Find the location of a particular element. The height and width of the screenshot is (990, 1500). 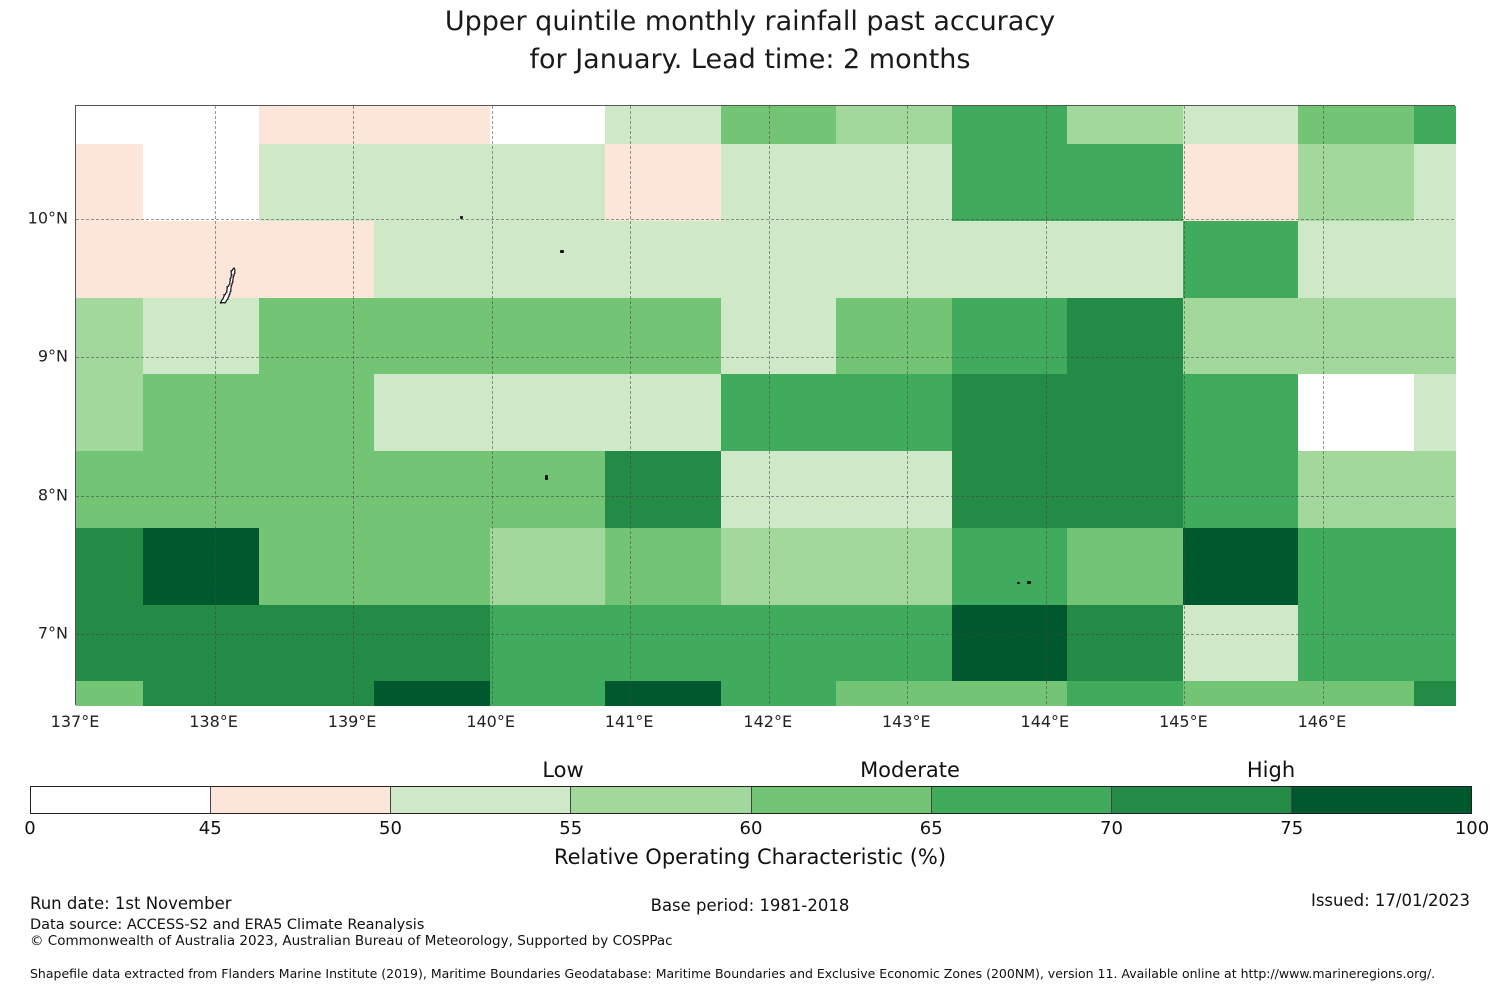

y-tick-label: 9°N is located at coordinates (52, 356).